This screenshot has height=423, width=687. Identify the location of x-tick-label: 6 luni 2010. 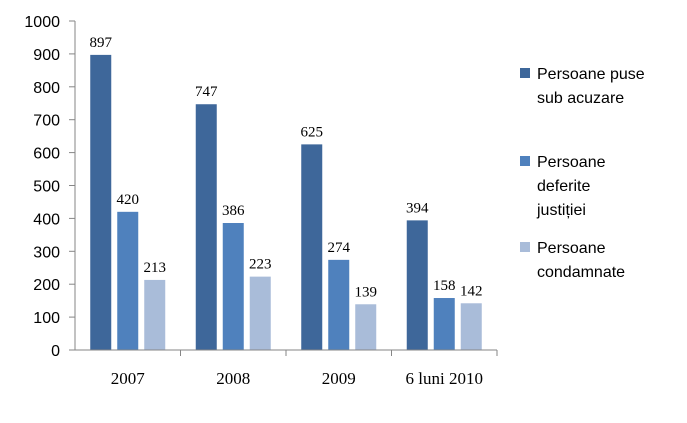
(444, 378).